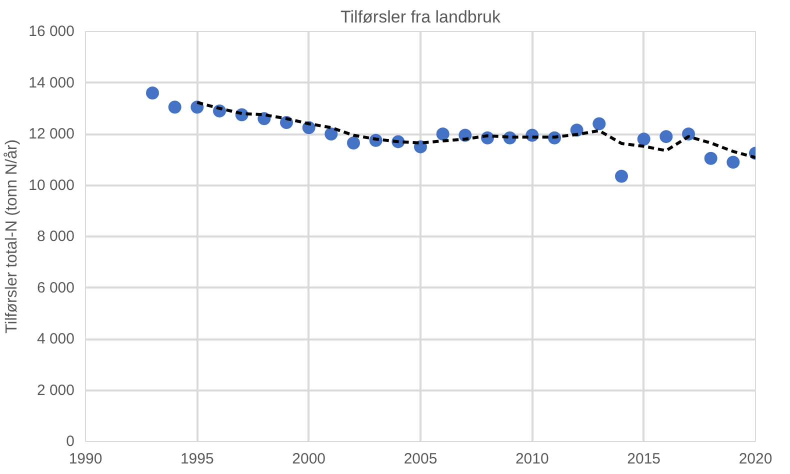 Image resolution: width=790 pixels, height=474 pixels. Describe the element at coordinates (532, 459) in the screenshot. I see `x-tick-label: 2010` at that location.